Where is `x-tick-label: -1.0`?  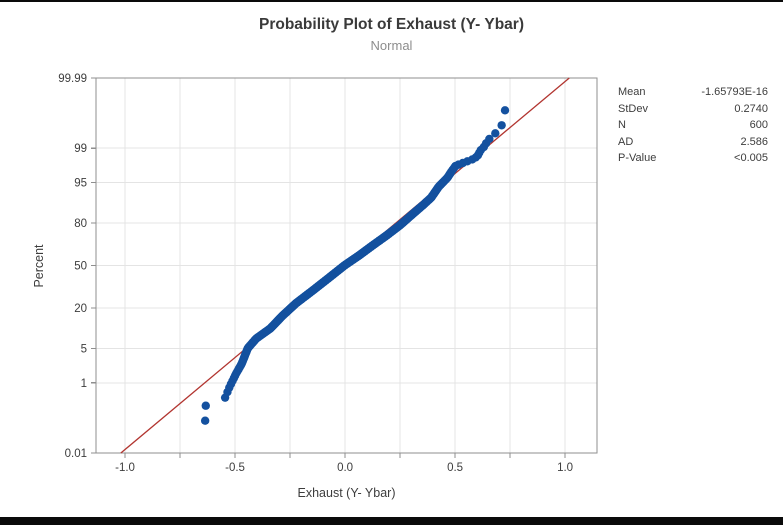 x-tick-label: -1.0 is located at coordinates (125, 468).